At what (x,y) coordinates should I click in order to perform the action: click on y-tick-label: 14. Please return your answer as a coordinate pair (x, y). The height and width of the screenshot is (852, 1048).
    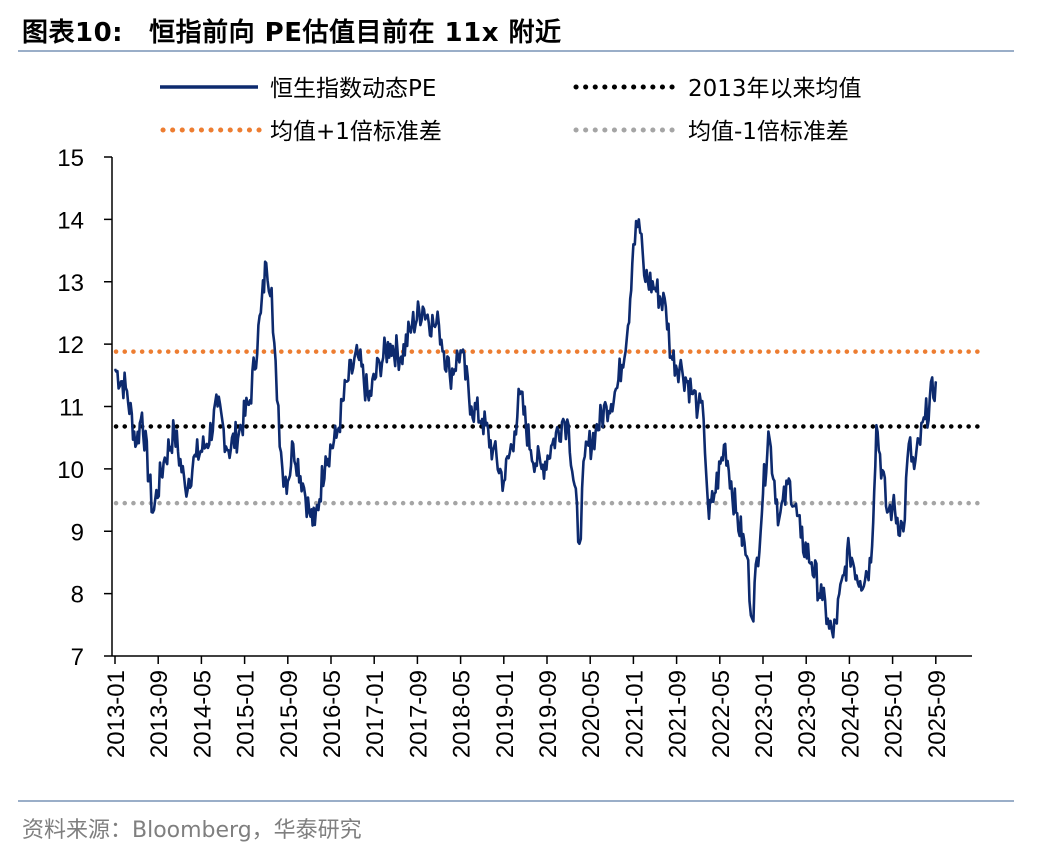
    Looking at the image, I should click on (70, 220).